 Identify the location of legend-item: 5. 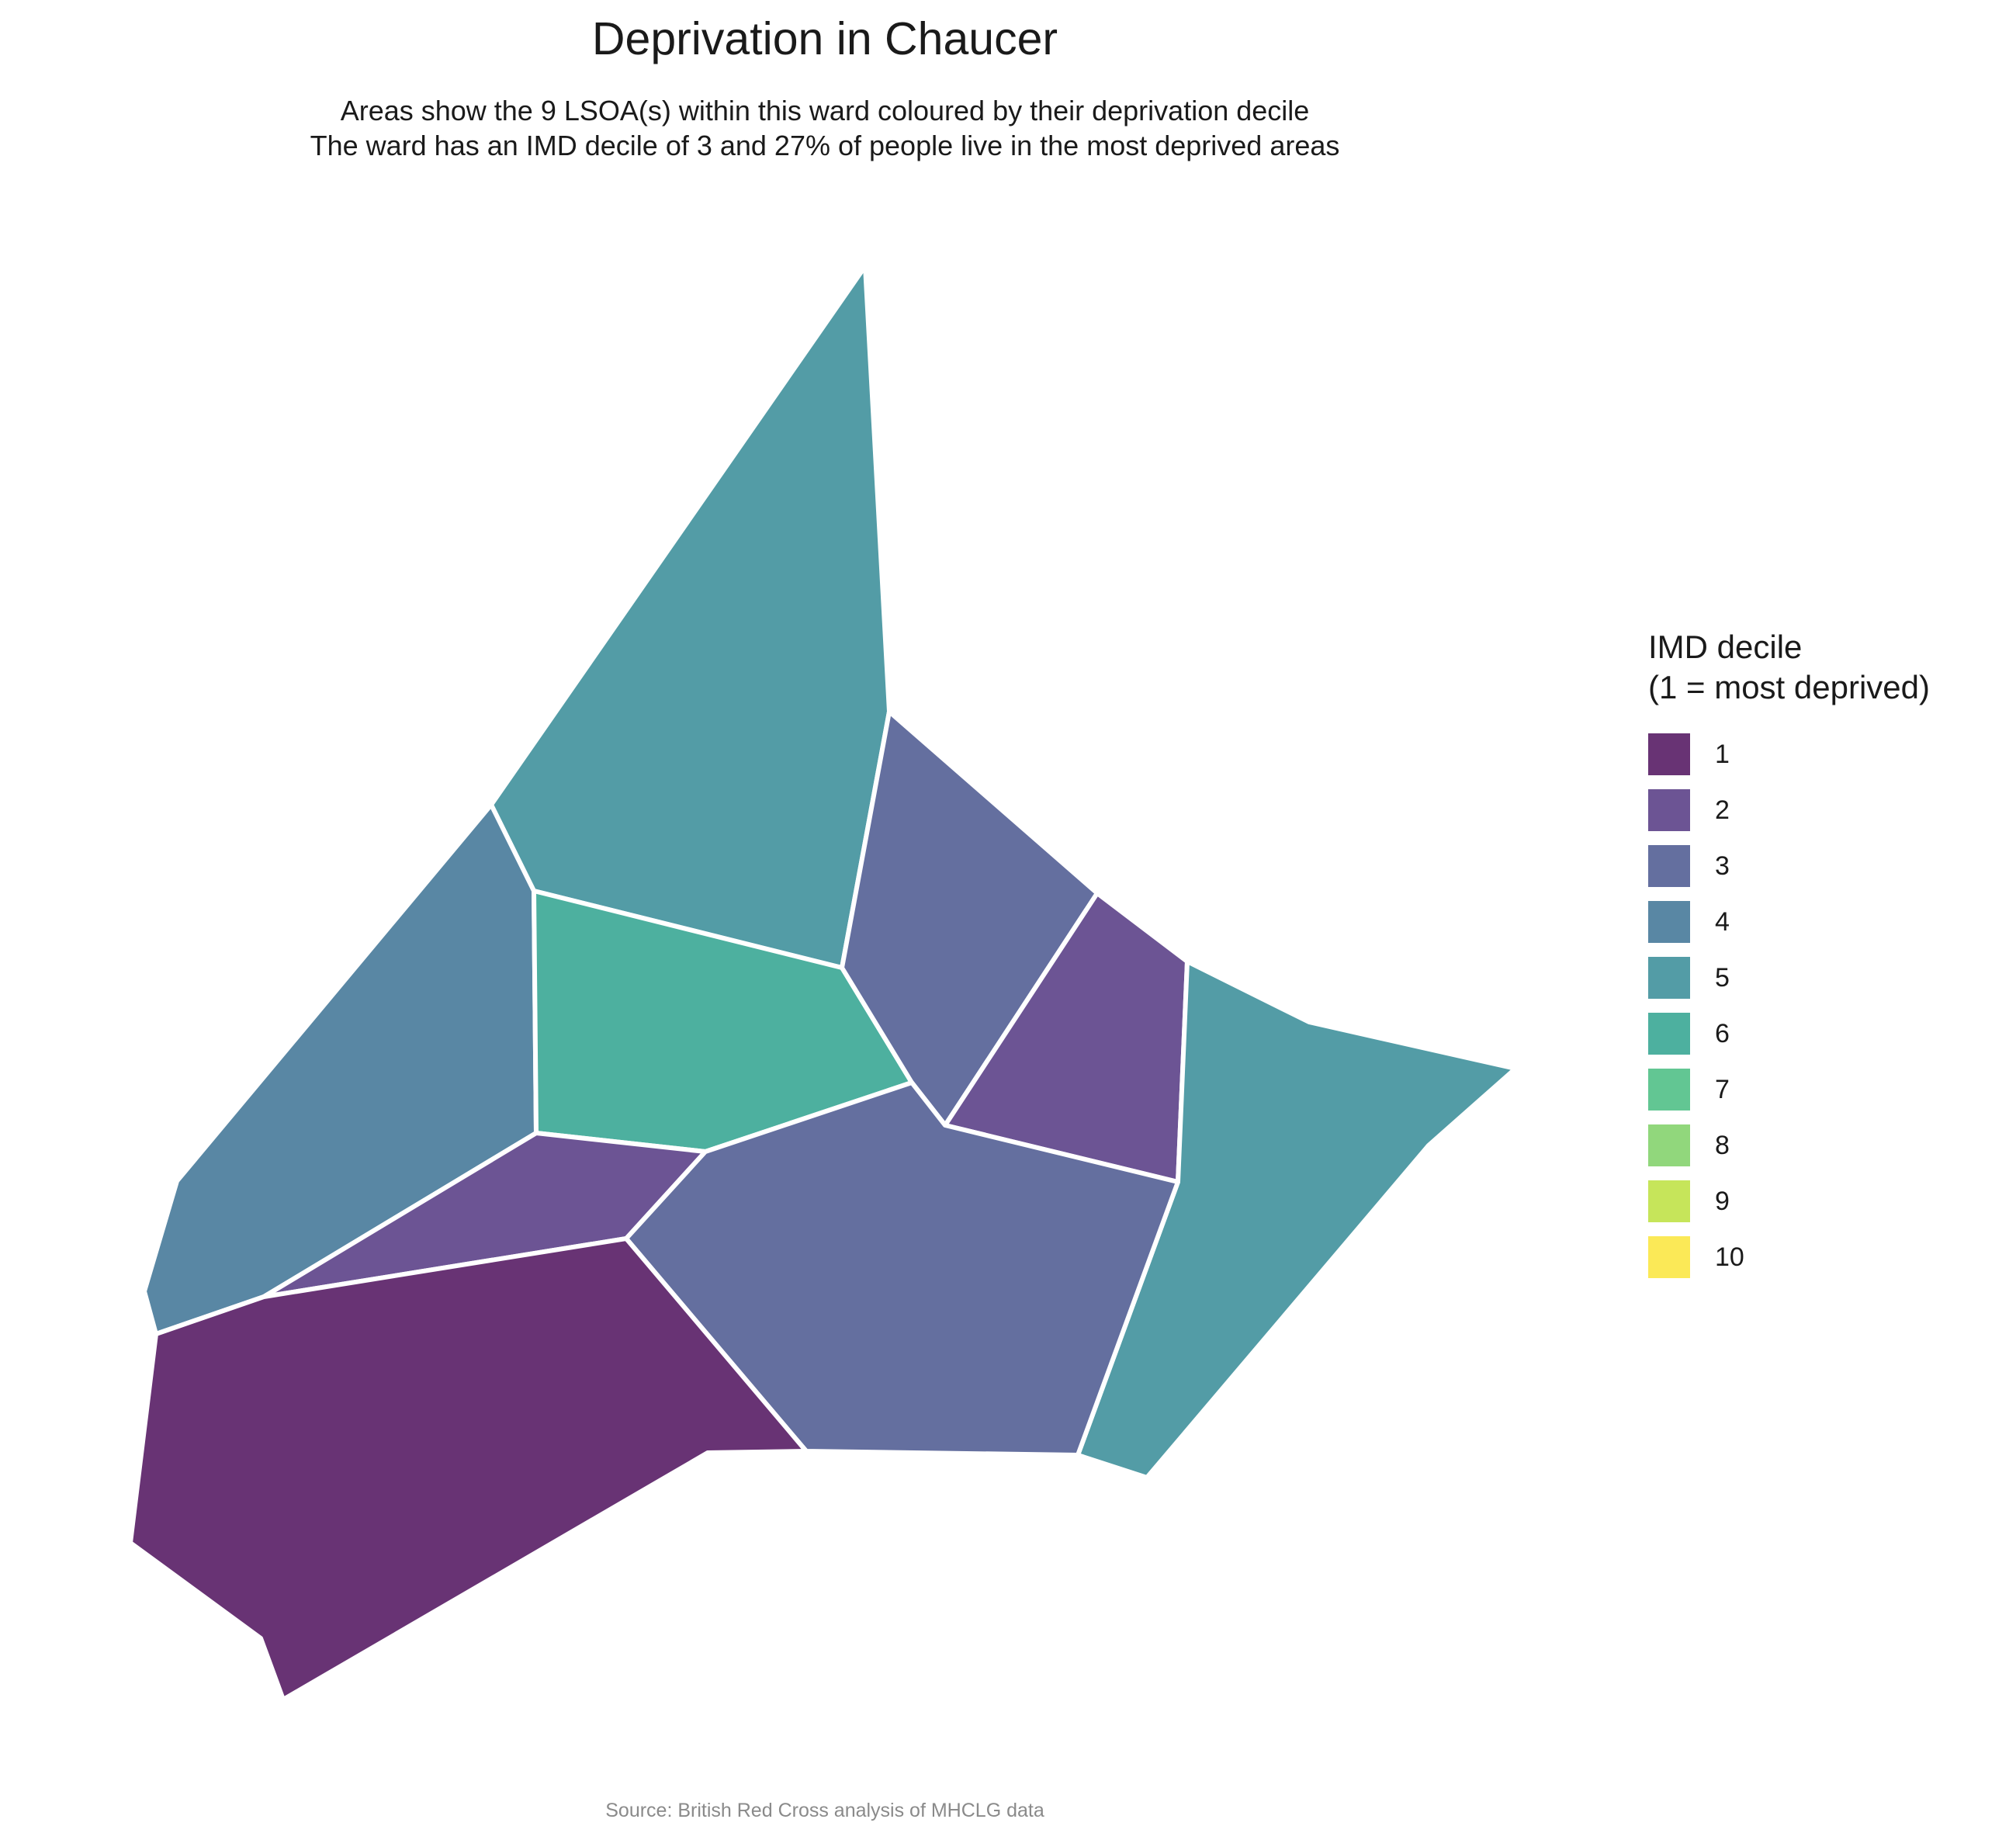
(1789, 978).